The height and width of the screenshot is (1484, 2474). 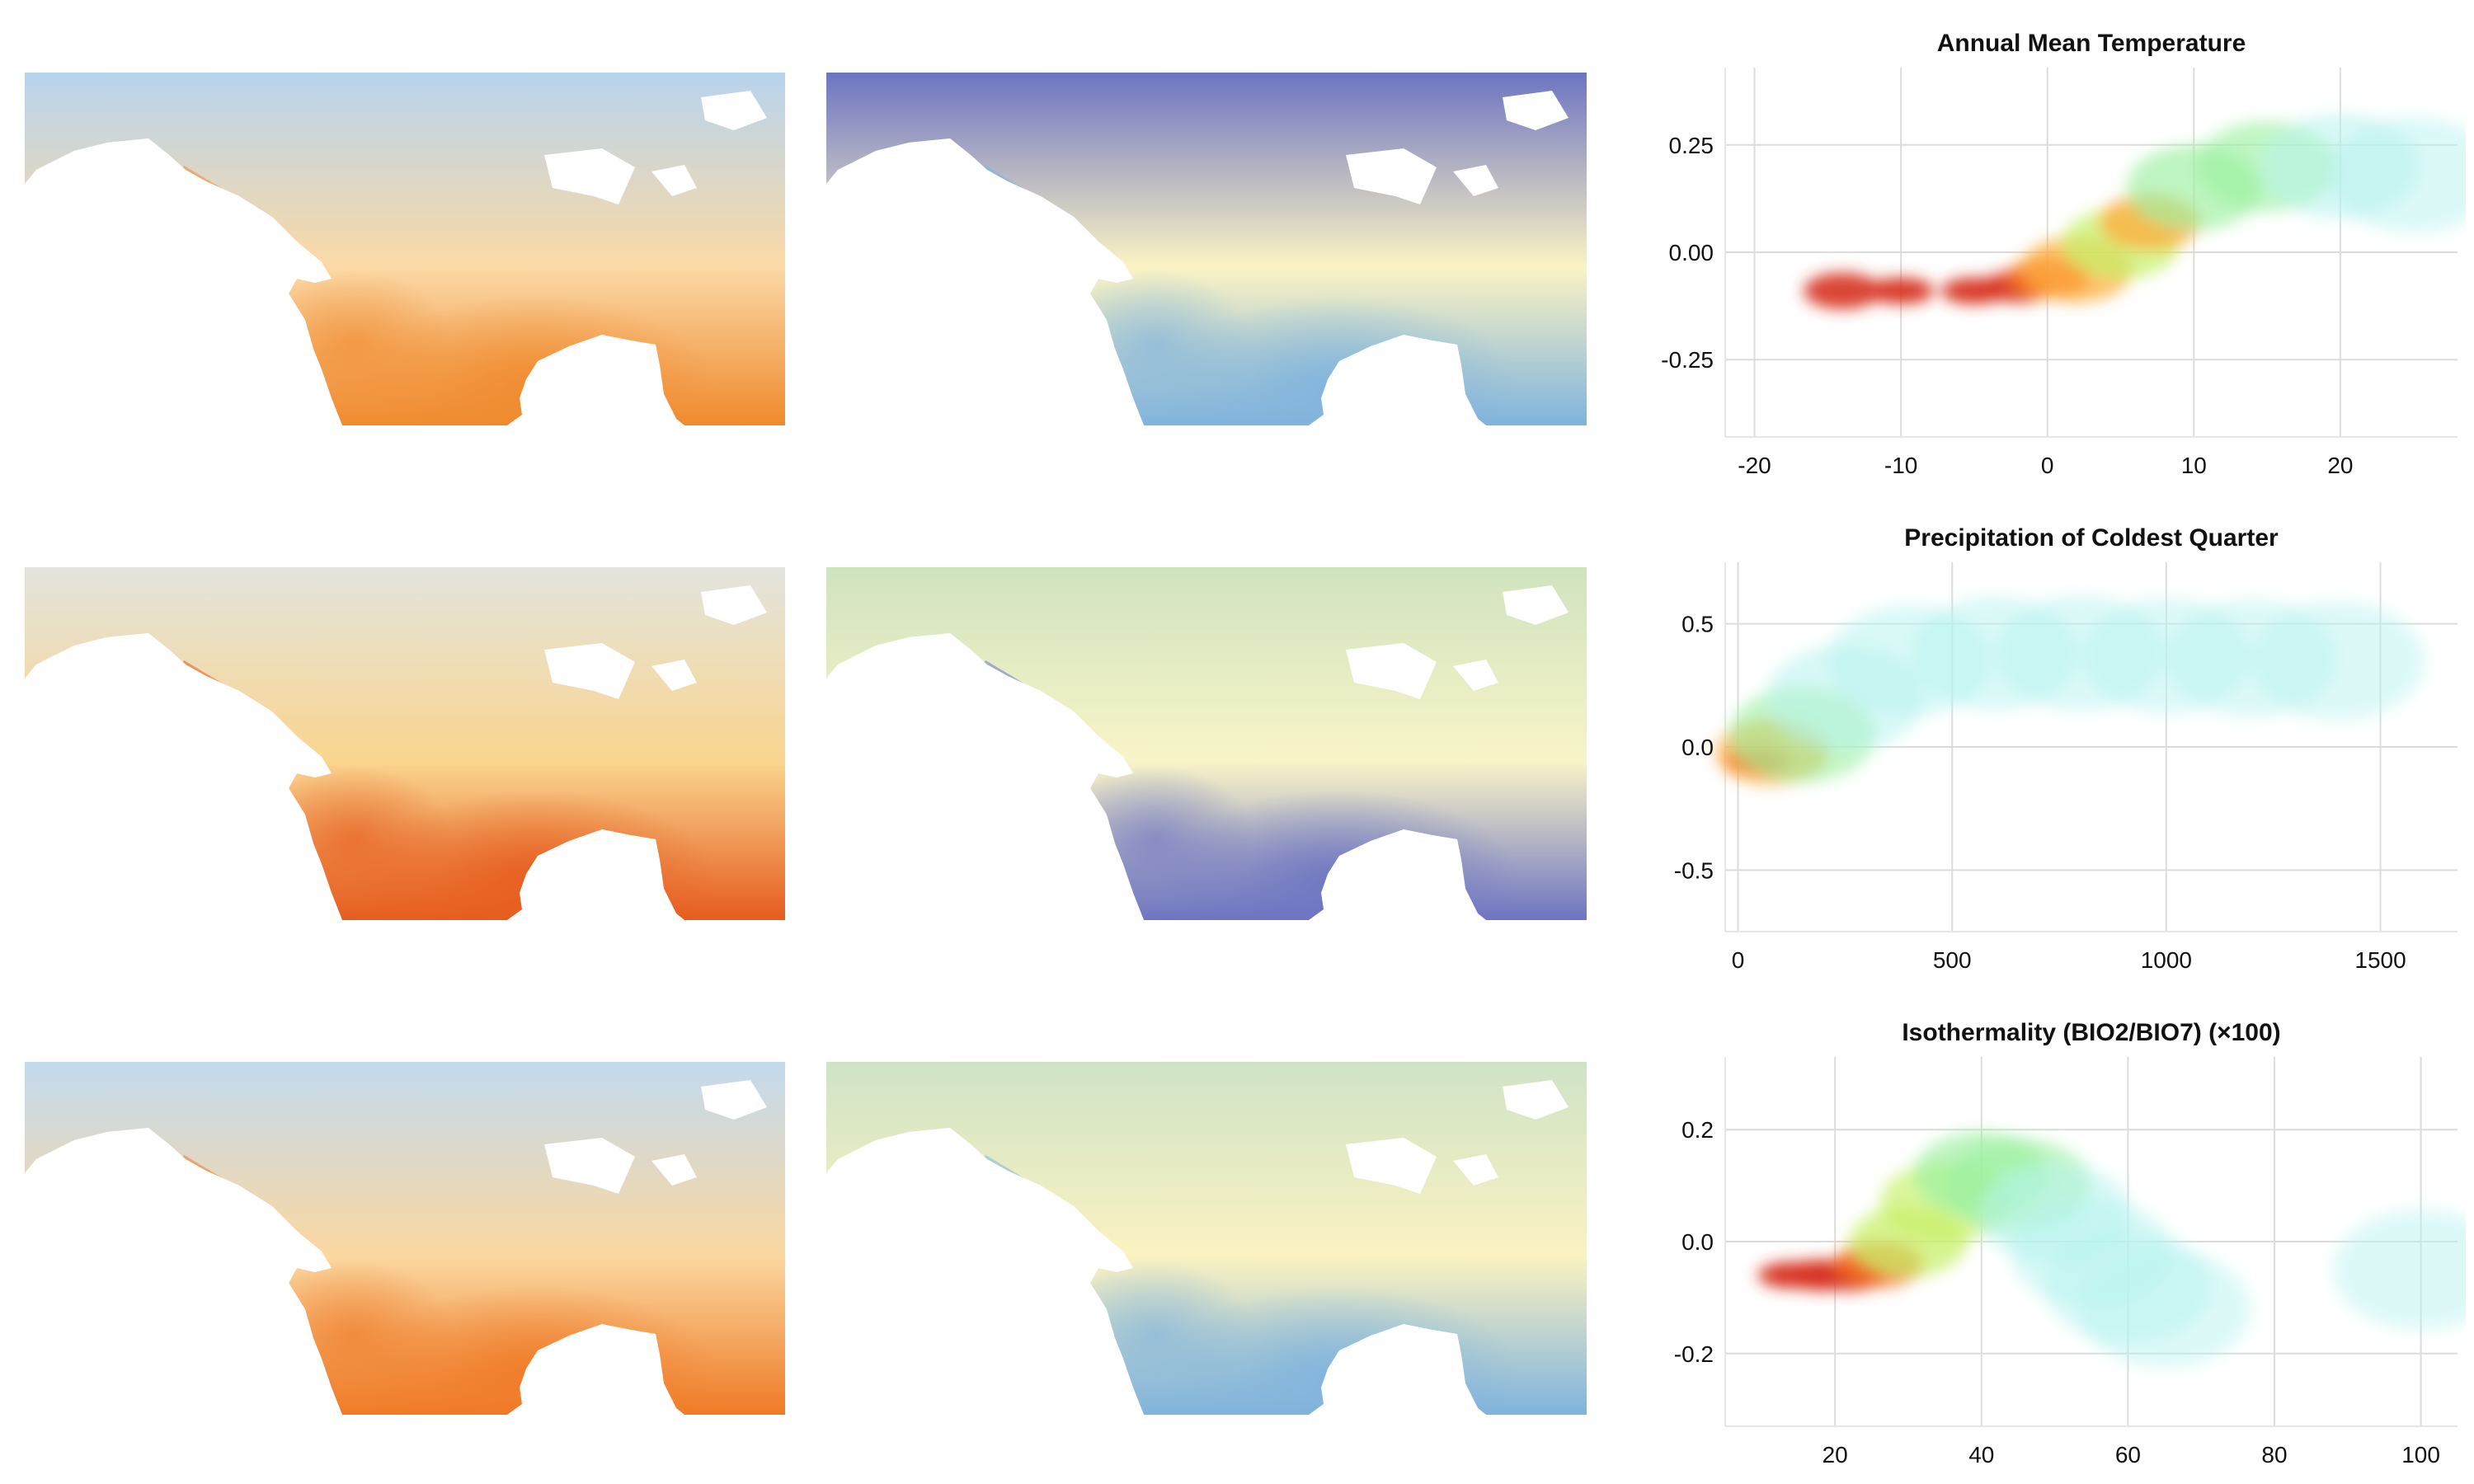 What do you see at coordinates (1952, 960) in the screenshot?
I see `x-tick-label: 500` at bounding box center [1952, 960].